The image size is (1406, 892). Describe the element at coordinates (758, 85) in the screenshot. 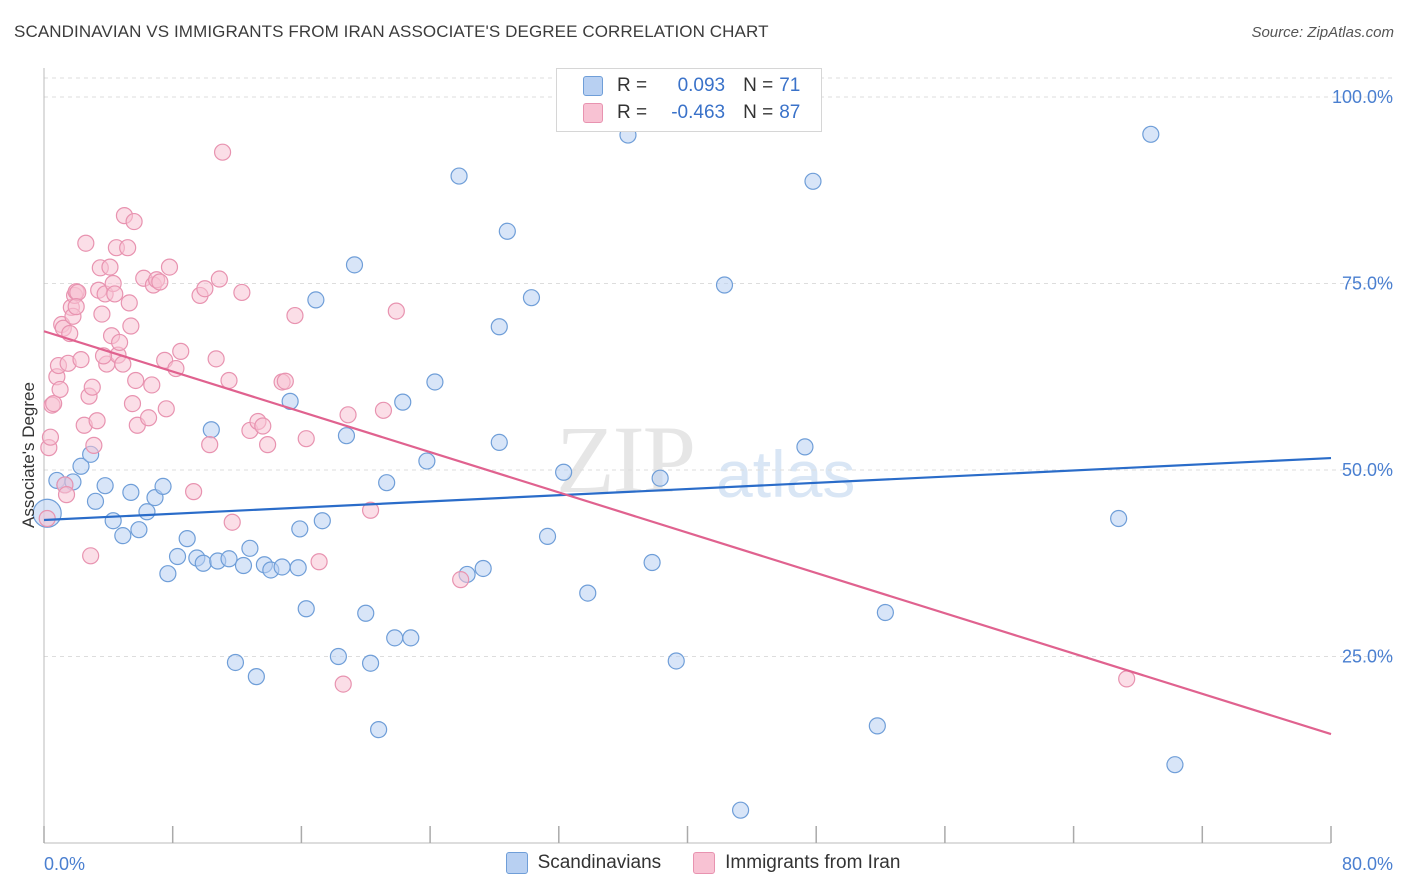

I see `legend-n-label: N =` at that location.